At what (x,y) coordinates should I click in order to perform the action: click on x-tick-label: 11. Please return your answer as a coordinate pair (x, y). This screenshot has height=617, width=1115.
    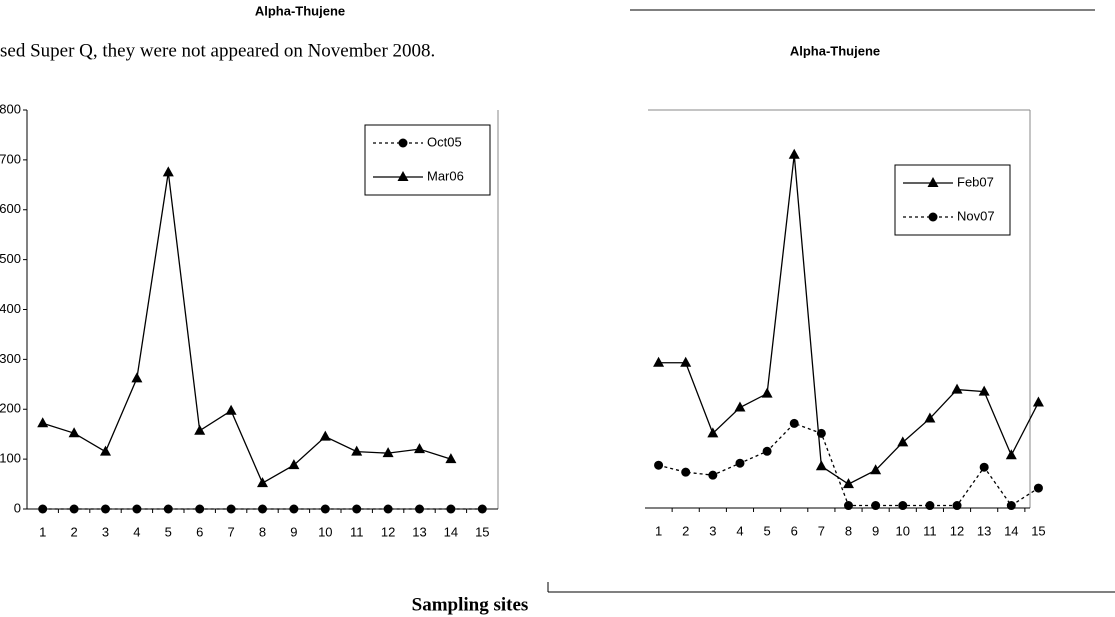
    Looking at the image, I should click on (930, 530).